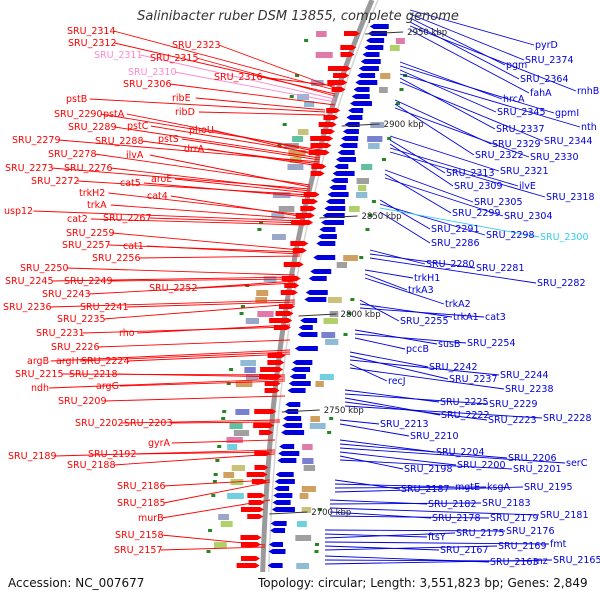 The image size is (600, 600). Describe the element at coordinates (112, 454) in the screenshot. I see `forward-gene-label: SRU_2192` at that location.